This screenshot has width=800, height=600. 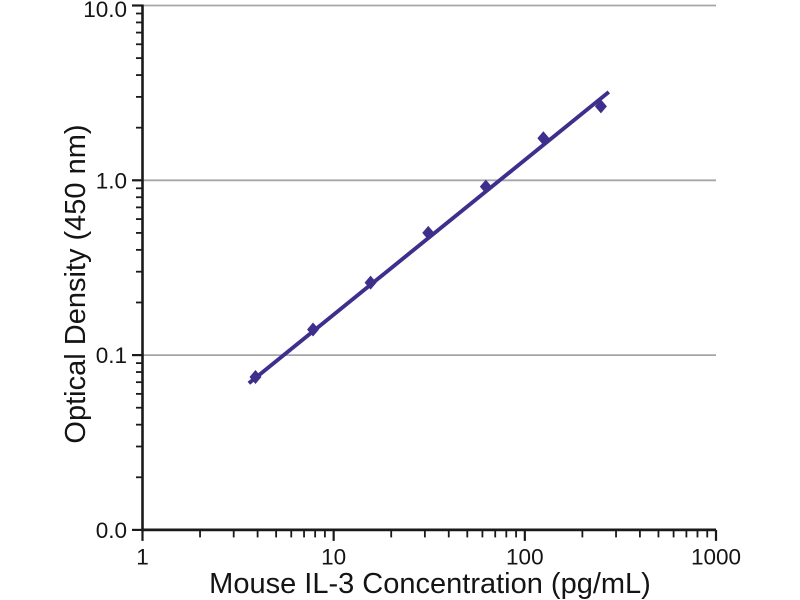 What do you see at coordinates (111, 530) in the screenshot?
I see `y-tick-label: 0.0` at bounding box center [111, 530].